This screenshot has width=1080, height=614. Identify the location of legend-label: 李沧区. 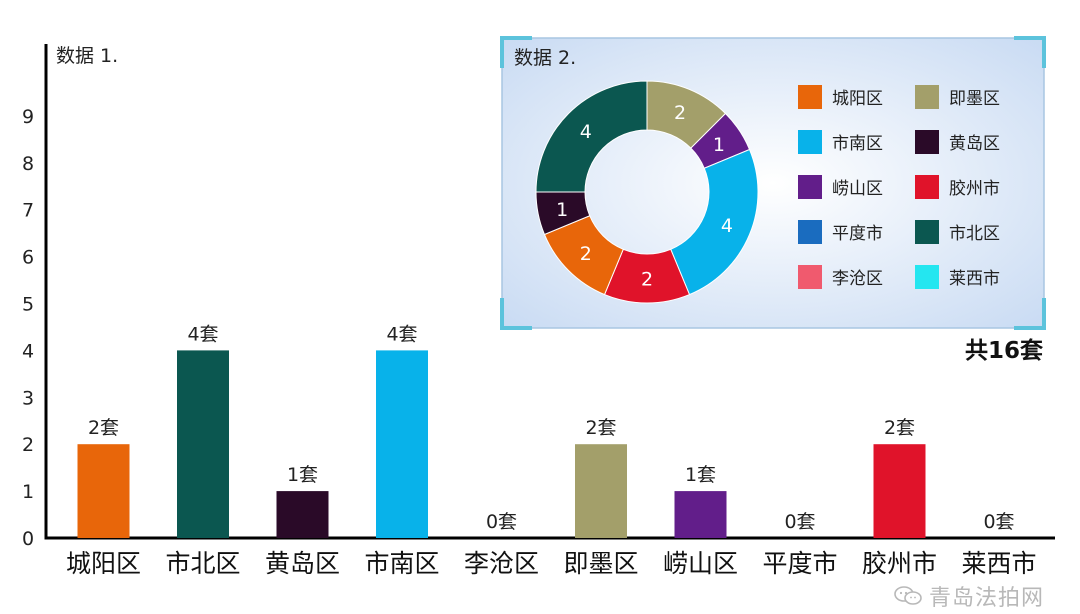
(857, 279).